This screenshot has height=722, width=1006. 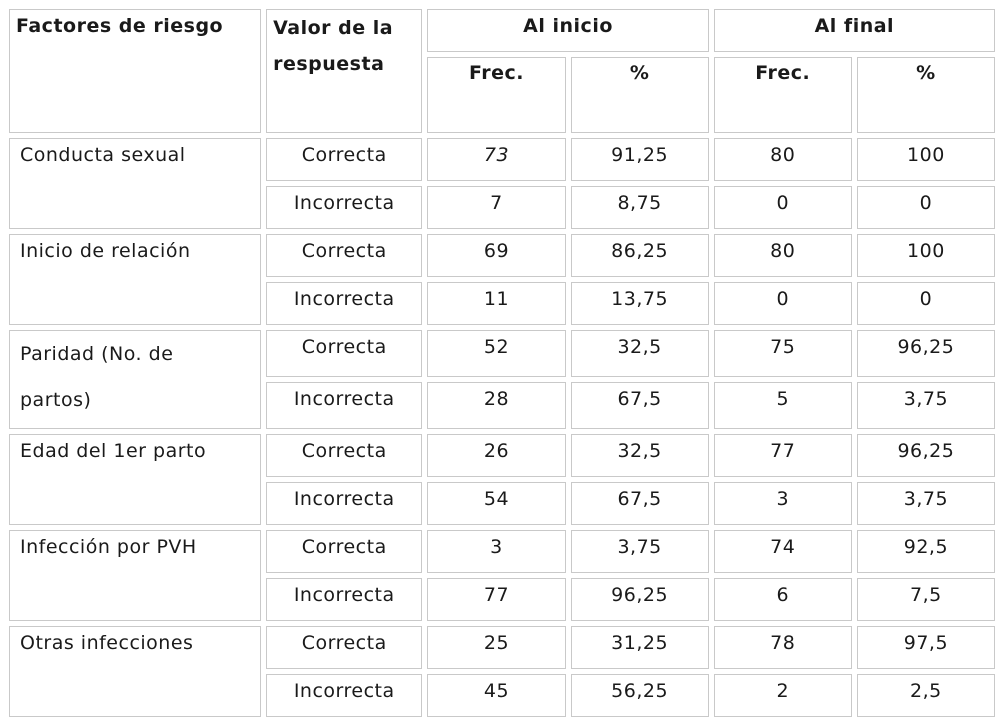 I want to click on factor-cell: Conducta sexual, so click(x=135, y=183).